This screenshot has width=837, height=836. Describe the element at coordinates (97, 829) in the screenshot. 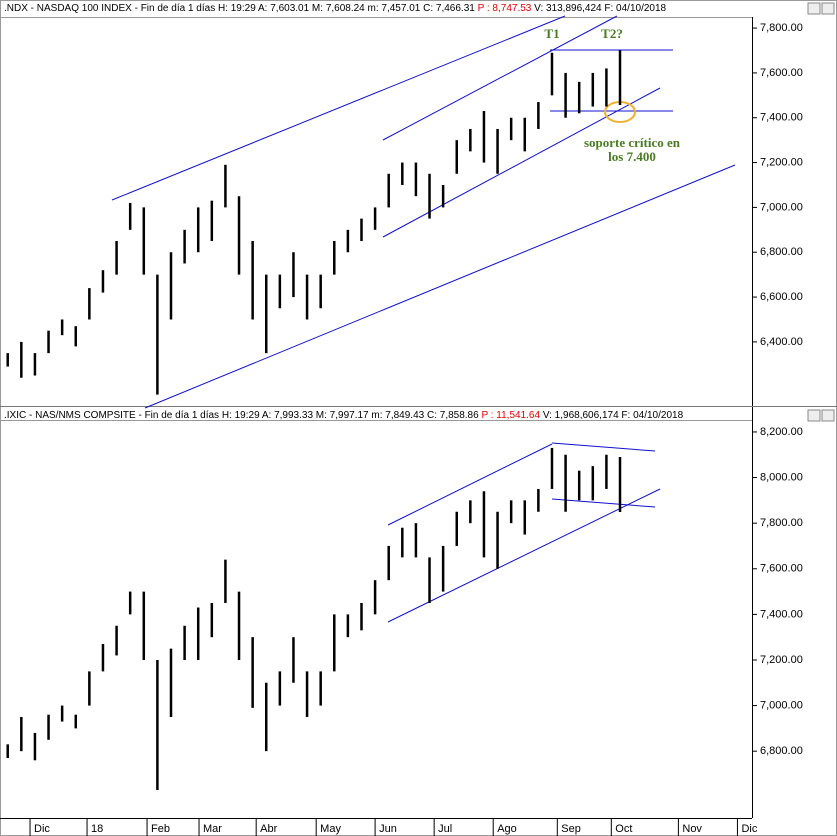

I see `x-tick-label: 18` at that location.